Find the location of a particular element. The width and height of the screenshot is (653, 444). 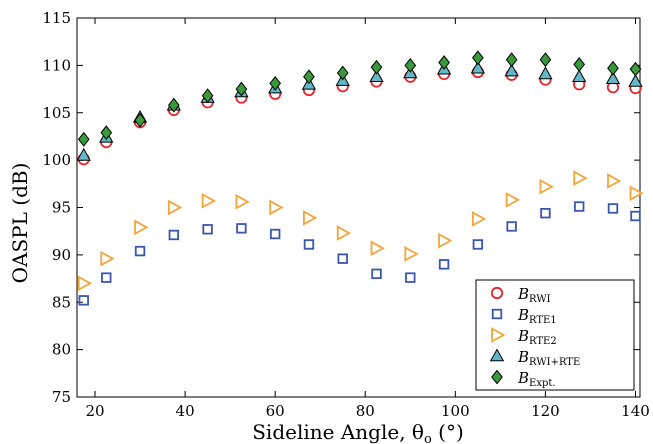

y-tick-label: 85 is located at coordinates (61, 302).